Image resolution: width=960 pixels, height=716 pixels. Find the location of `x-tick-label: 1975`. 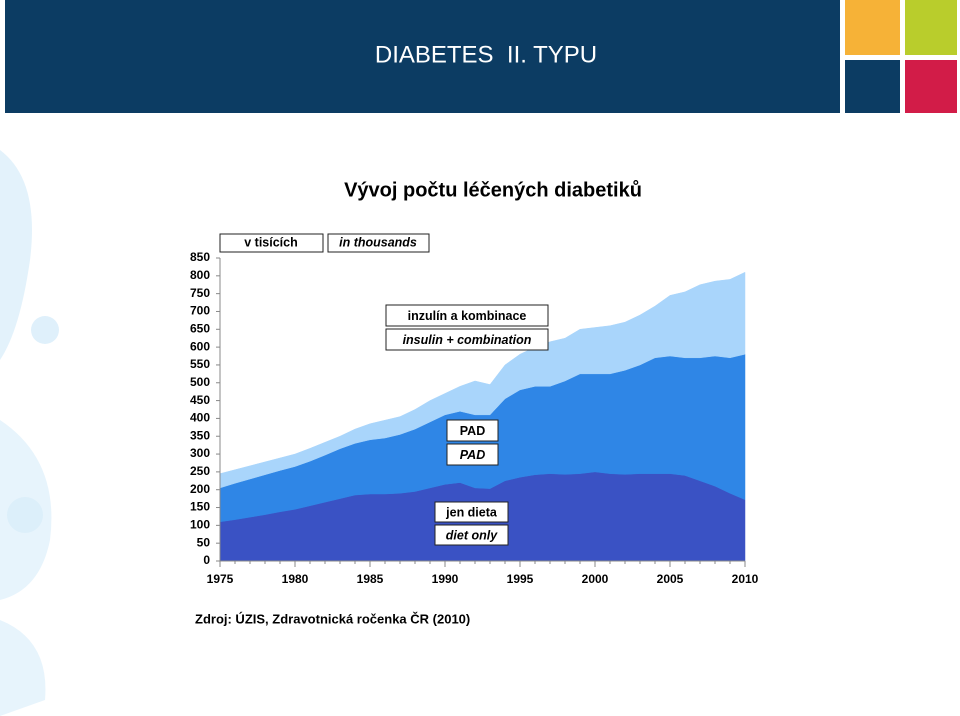

x-tick-label: 1975 is located at coordinates (220, 579).